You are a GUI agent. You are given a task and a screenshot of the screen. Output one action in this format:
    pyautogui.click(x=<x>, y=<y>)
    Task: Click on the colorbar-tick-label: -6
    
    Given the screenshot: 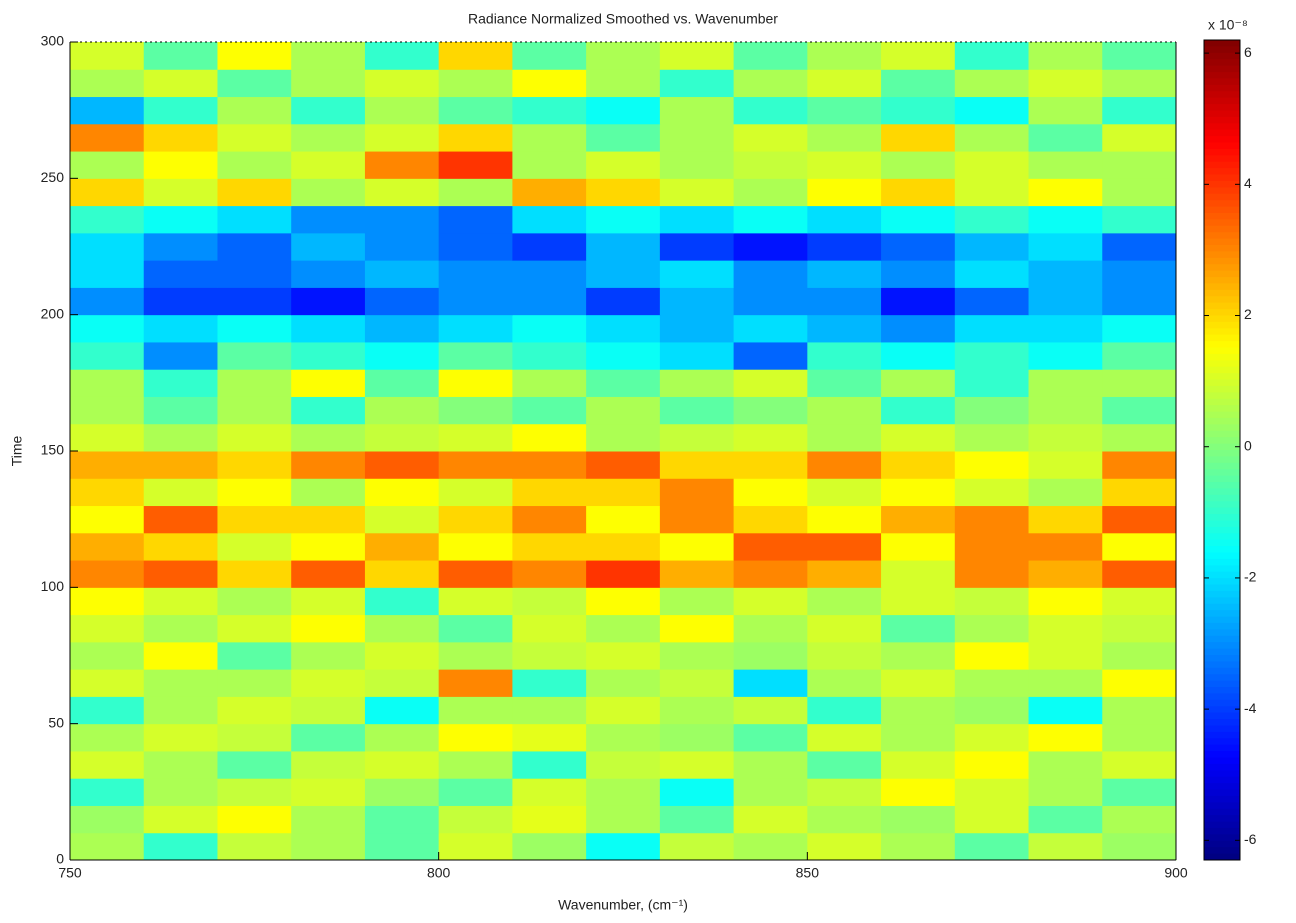 What is the action you would take?
    pyautogui.click(x=1250, y=839)
    